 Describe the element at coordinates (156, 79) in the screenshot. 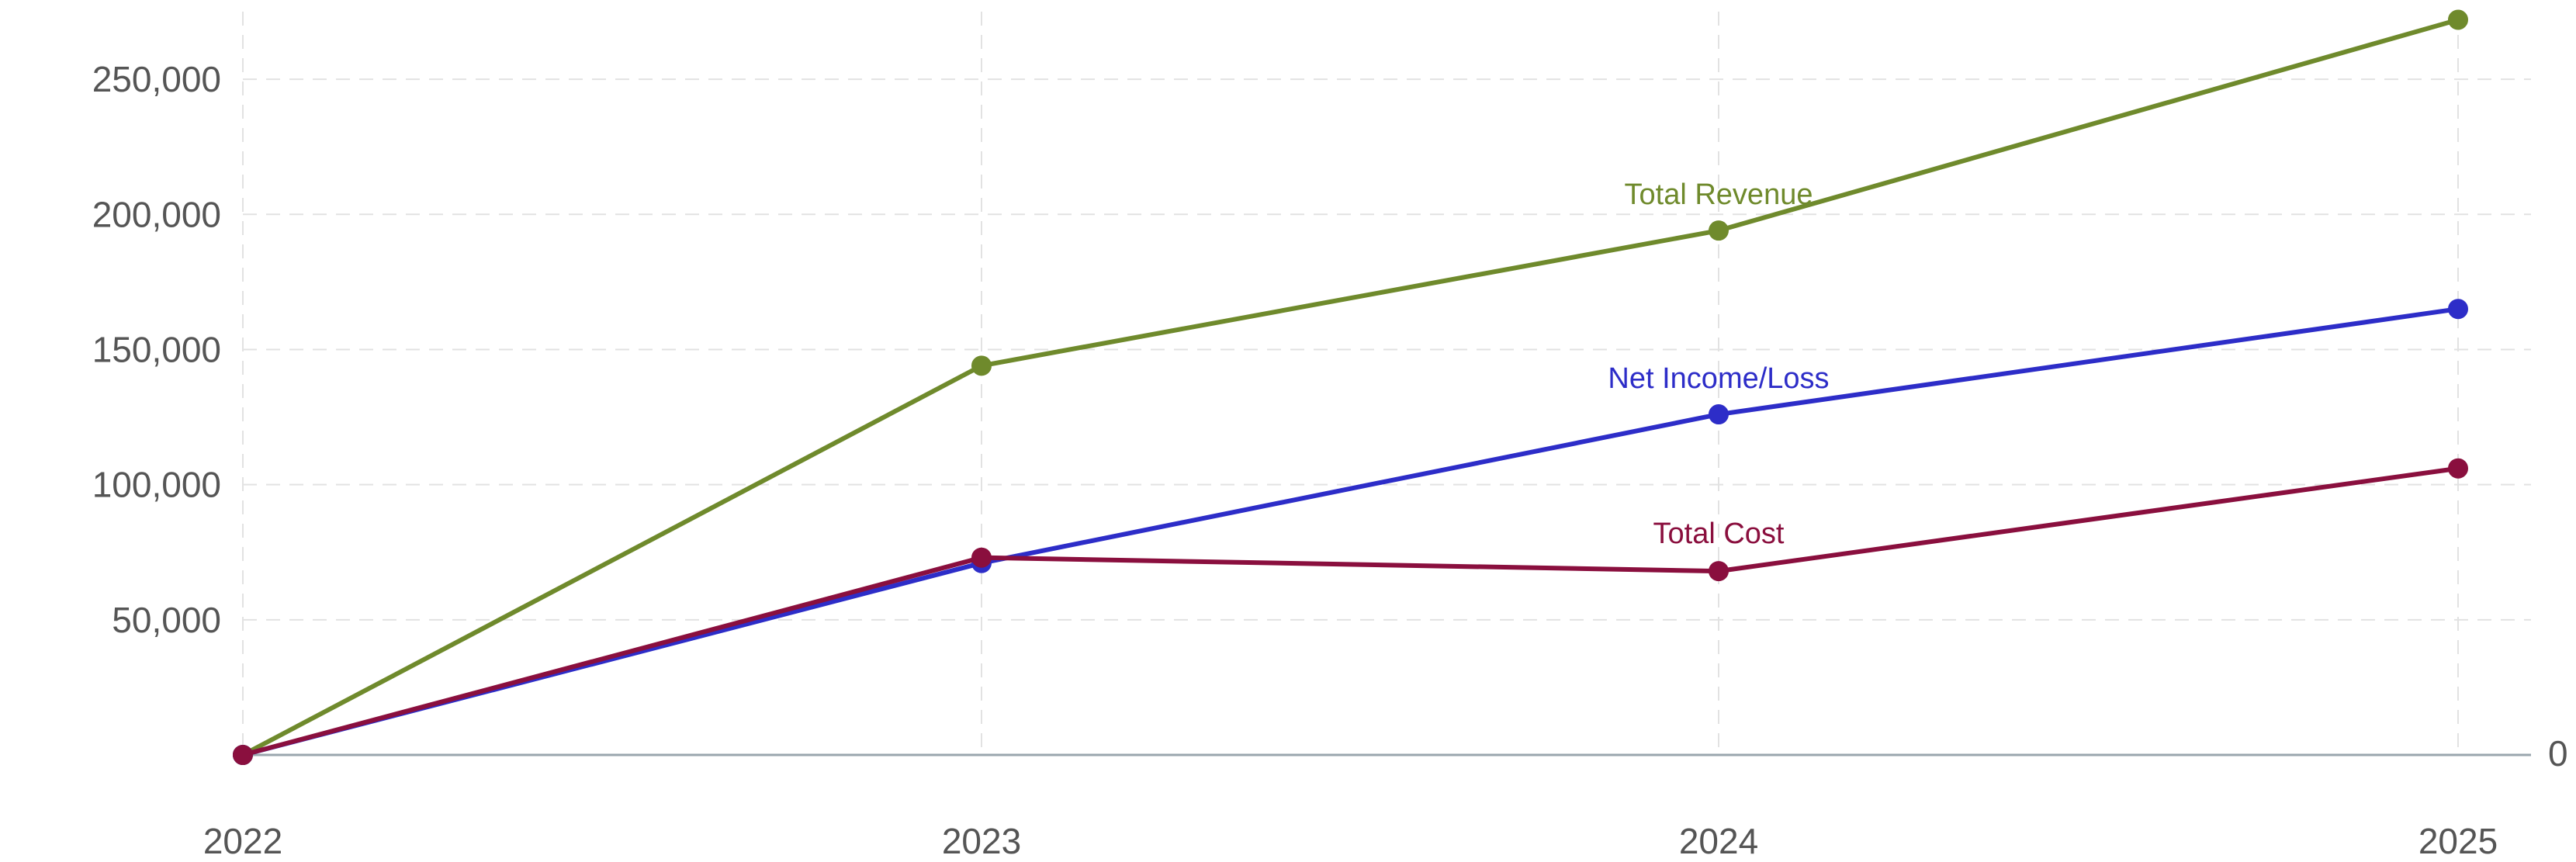

I see `y-tick-label: 250,000` at that location.